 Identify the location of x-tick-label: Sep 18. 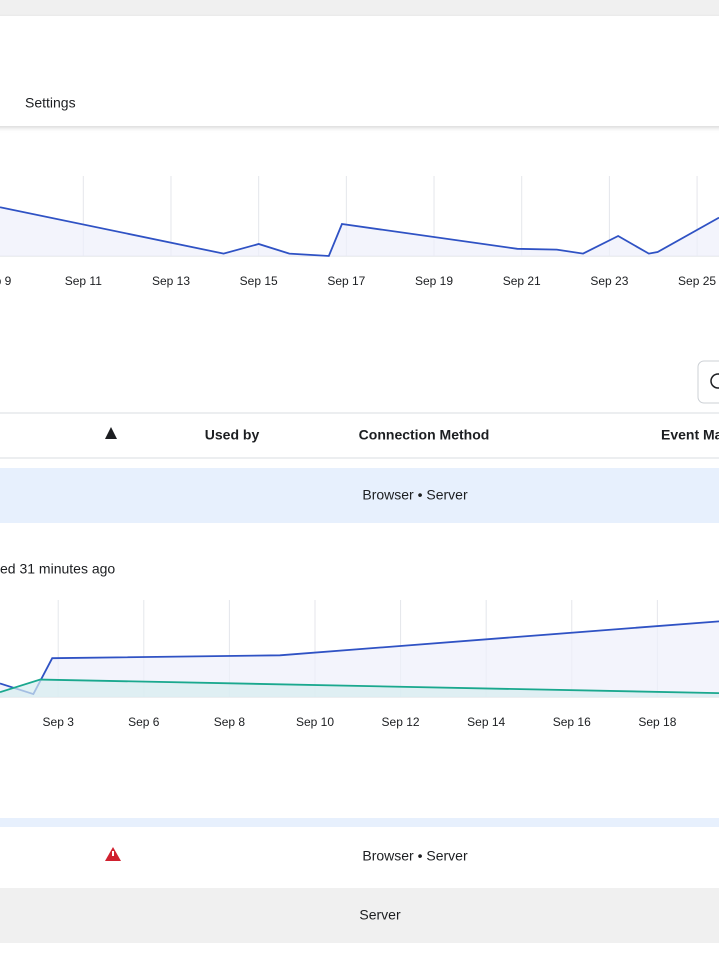
(657, 722).